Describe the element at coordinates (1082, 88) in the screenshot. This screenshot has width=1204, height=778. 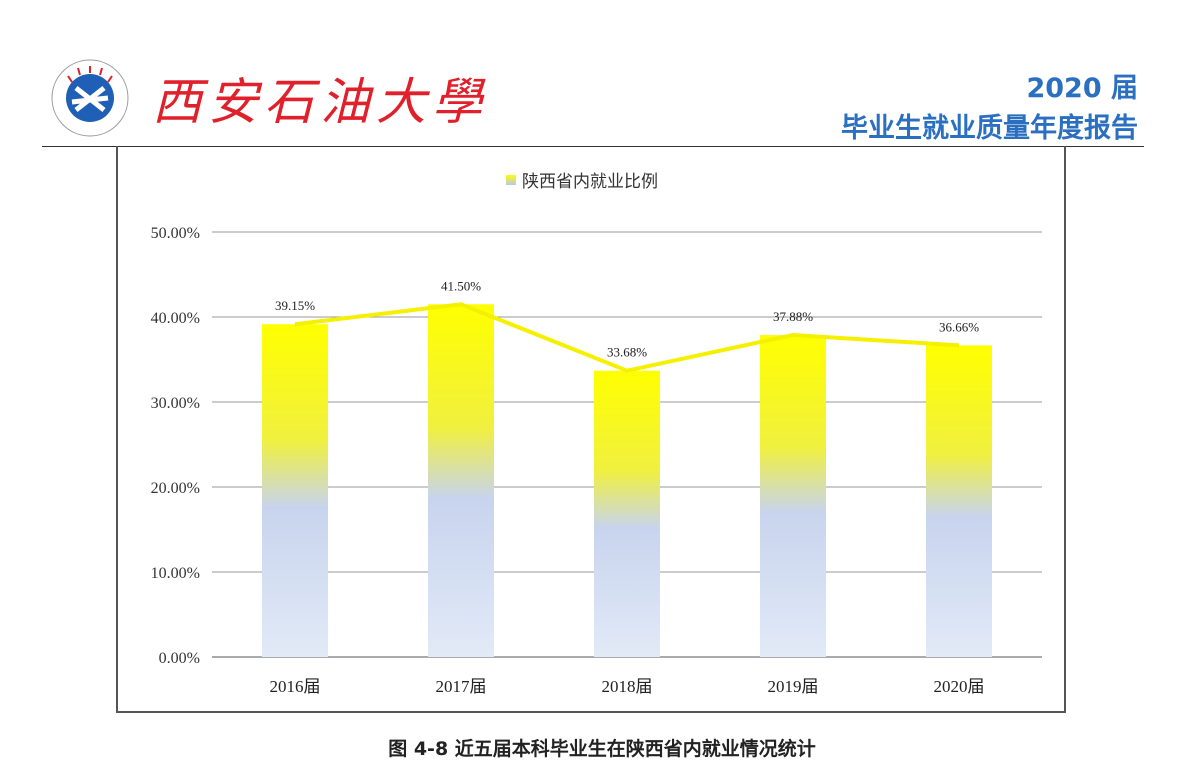
I see `report-year: 2020 届` at that location.